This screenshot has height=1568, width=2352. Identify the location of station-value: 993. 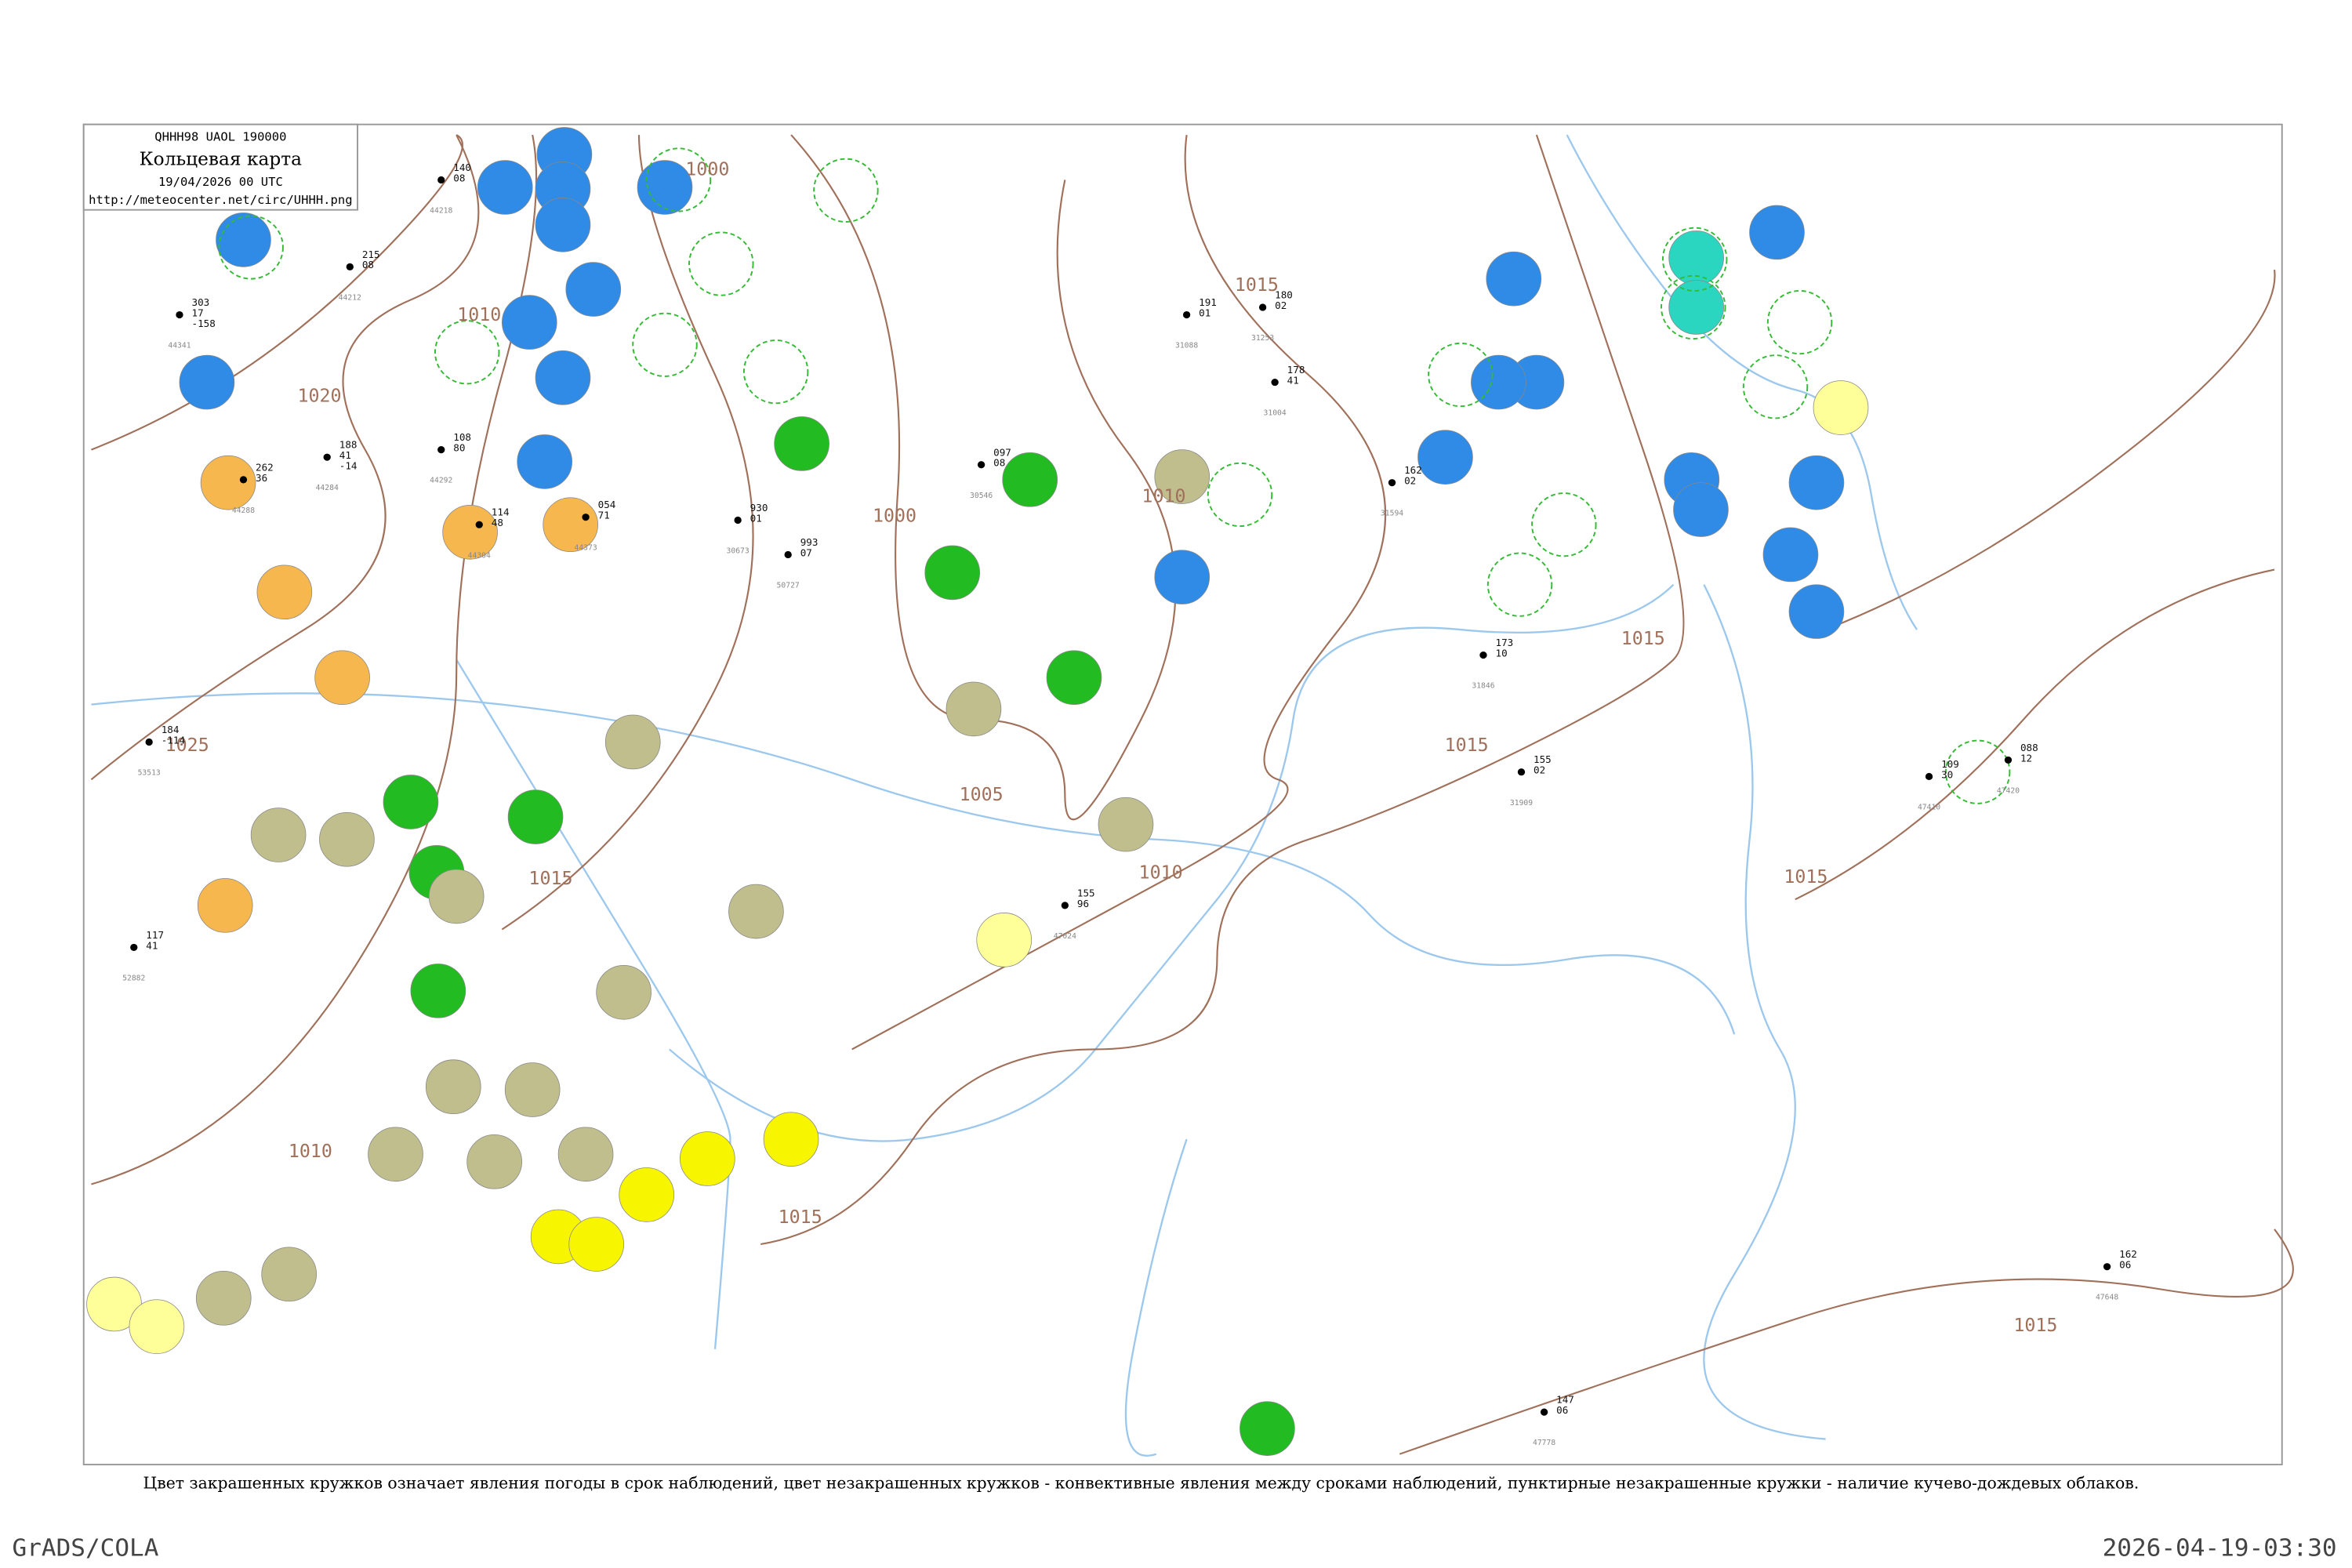
(809, 542).